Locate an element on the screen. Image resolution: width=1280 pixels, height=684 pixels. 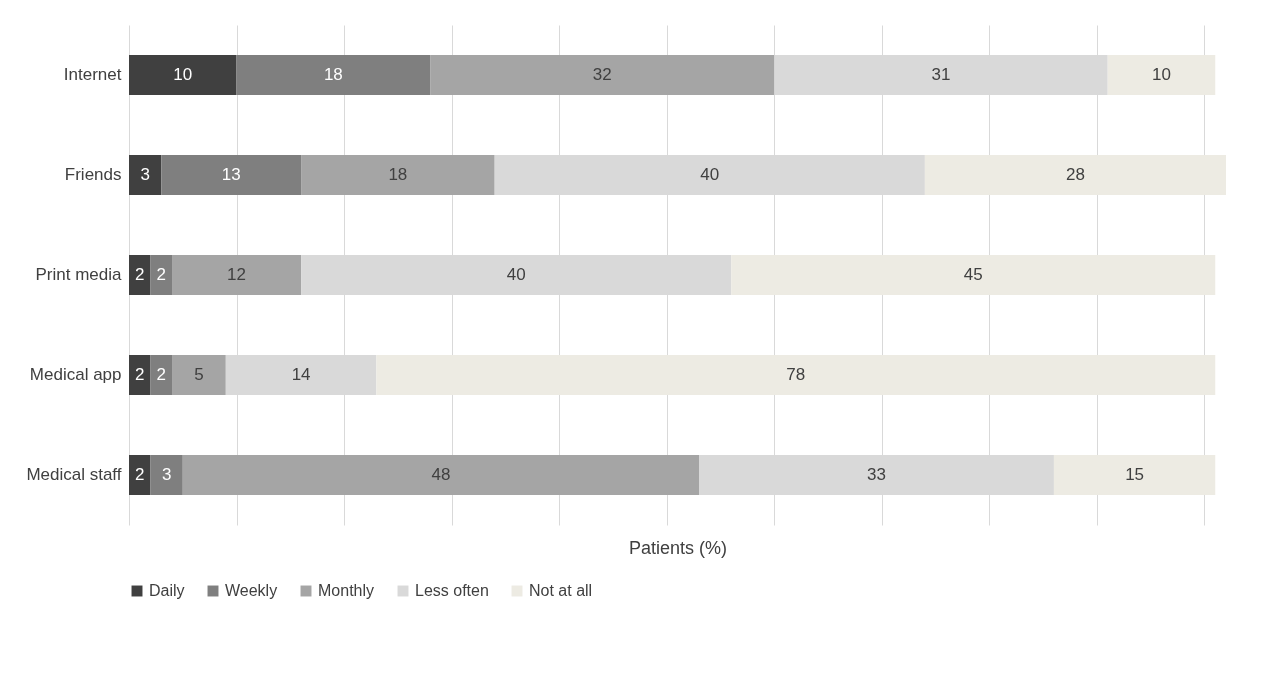
y-tick-label: Print media is located at coordinates (79, 274).